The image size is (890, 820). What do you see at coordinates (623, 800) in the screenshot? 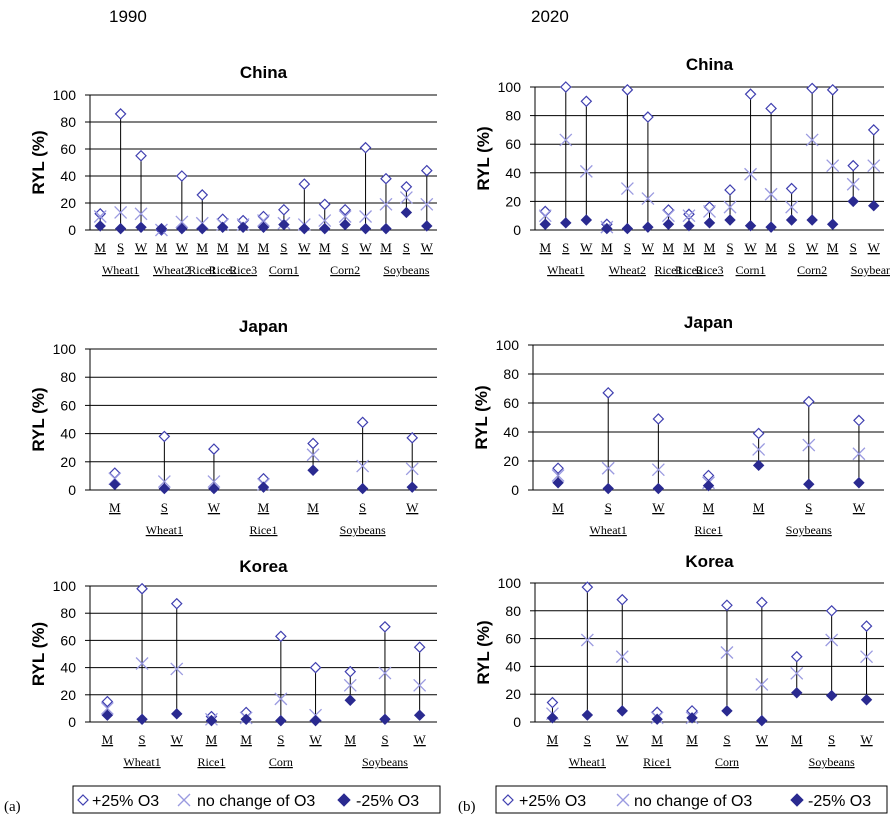
I see `legend-marker-nochange` at bounding box center [623, 800].